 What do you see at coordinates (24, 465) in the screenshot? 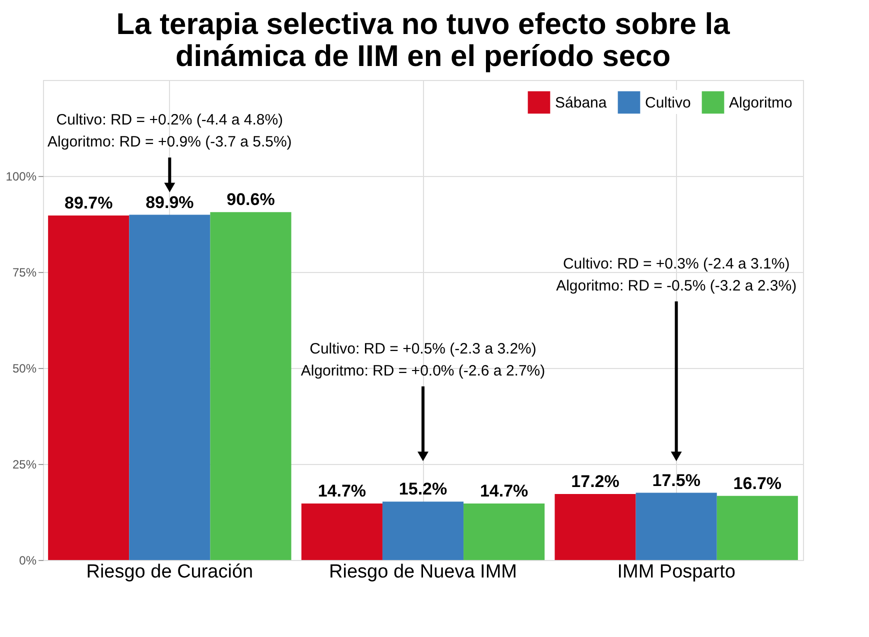
I see `y-tick-label: 25%` at bounding box center [24, 465].